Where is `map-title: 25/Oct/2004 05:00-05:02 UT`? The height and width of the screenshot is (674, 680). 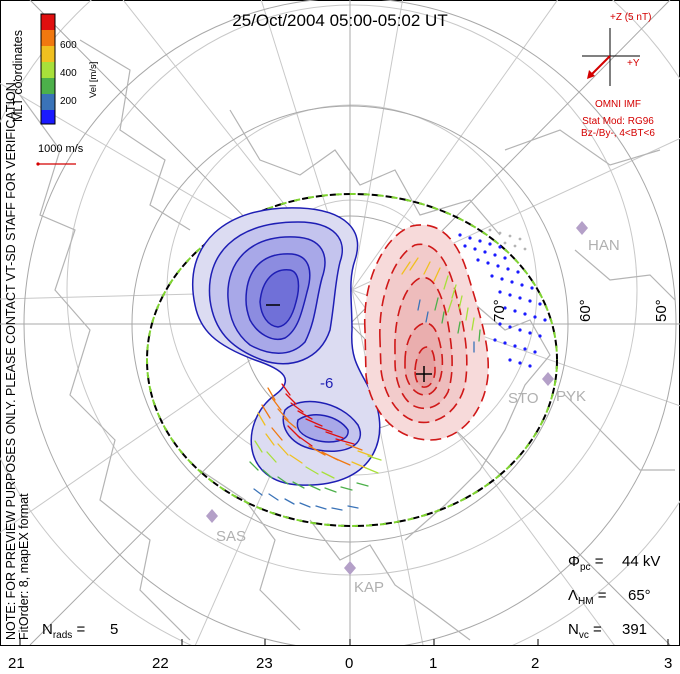 map-title: 25/Oct/2004 05:00-05:02 UT is located at coordinates (339, 20).